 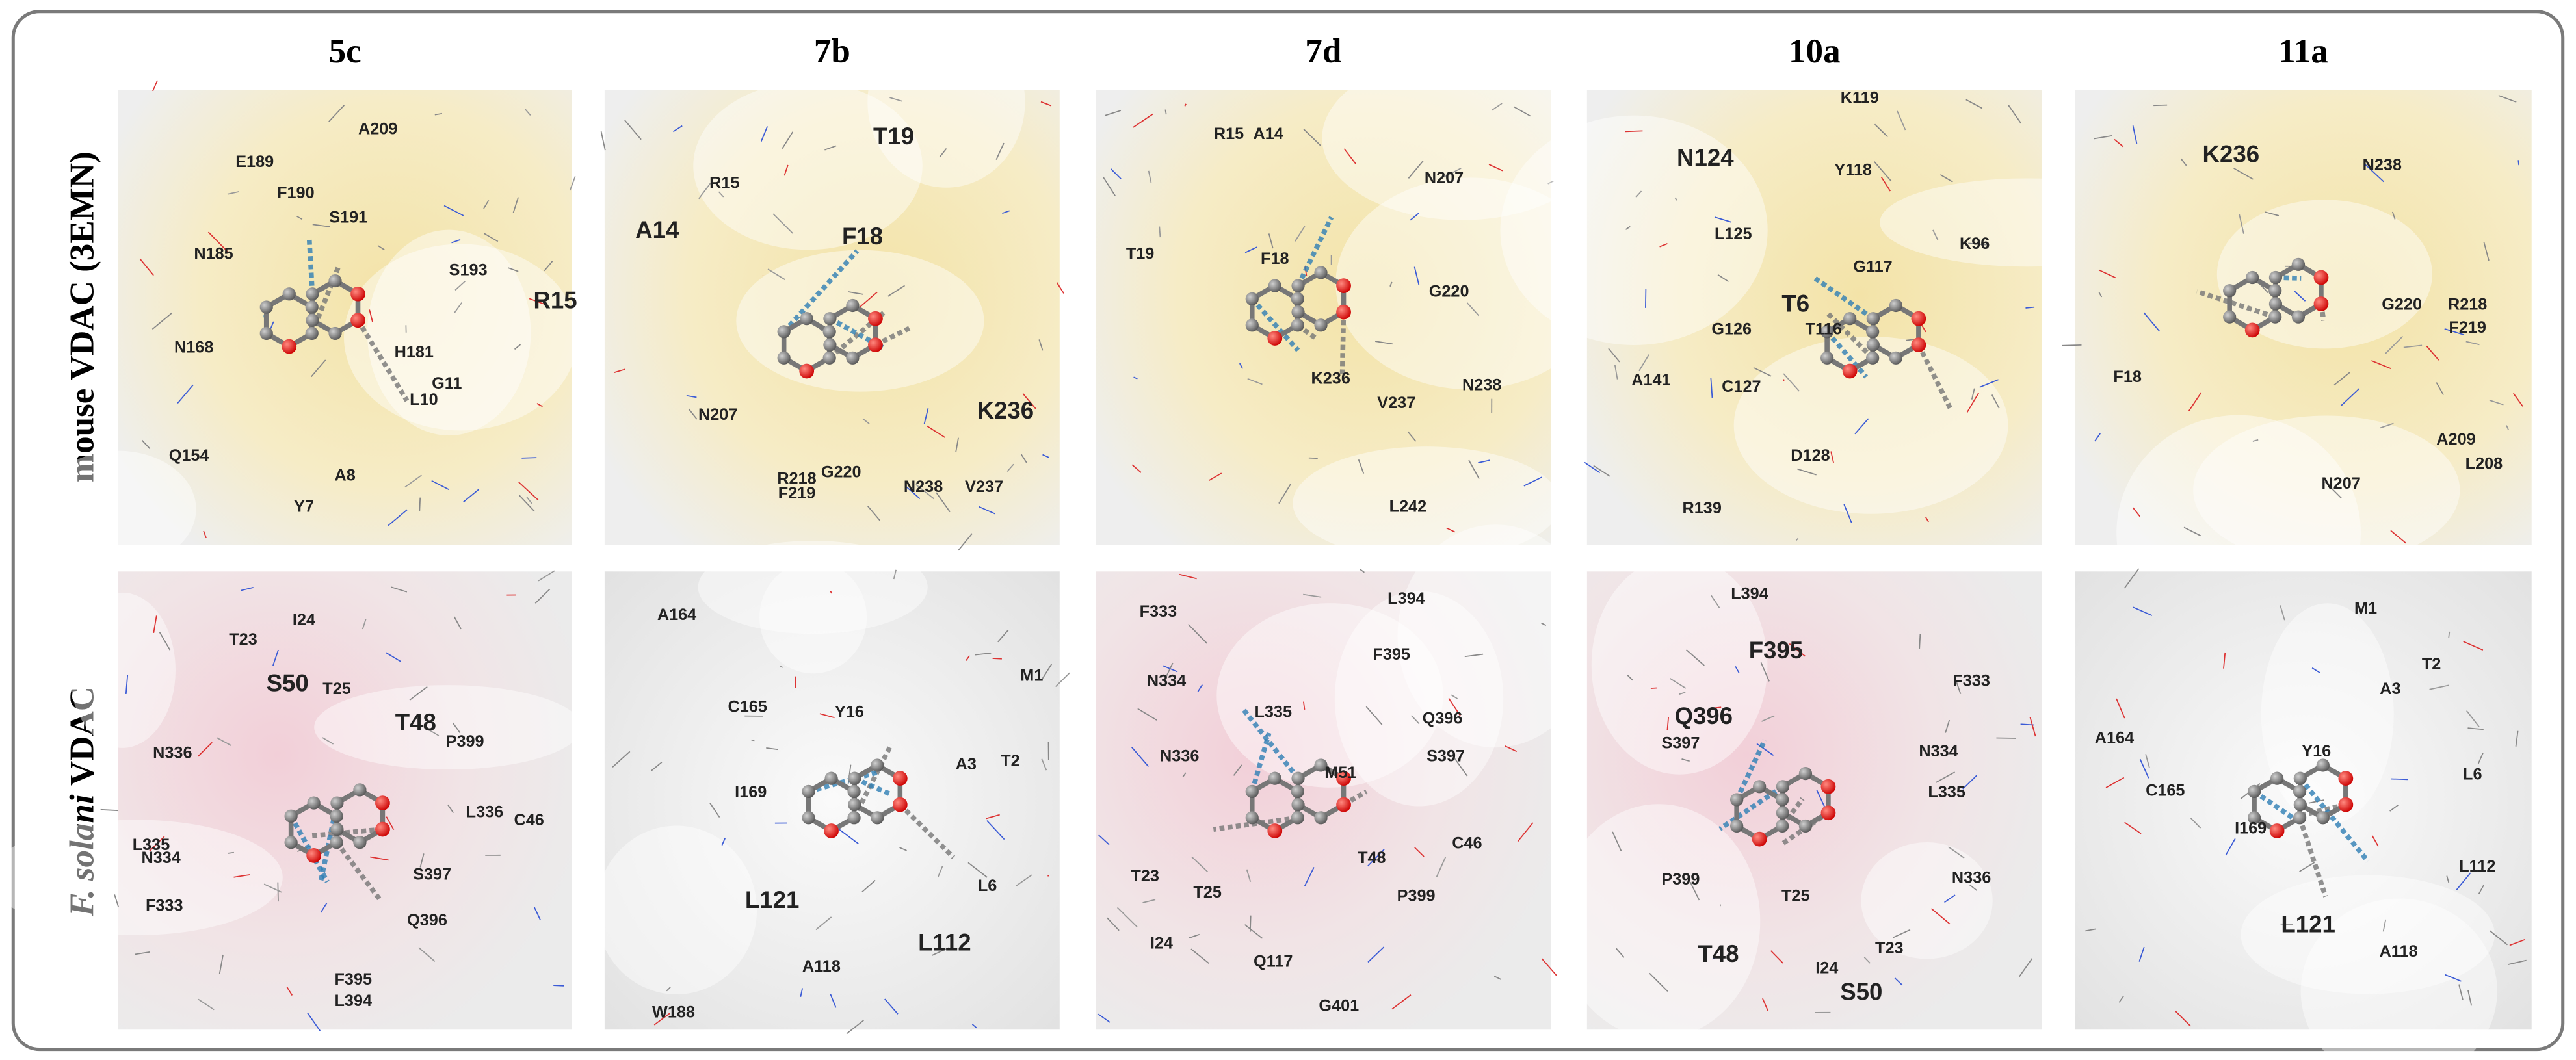 I want to click on residue-label: H181, so click(x=414, y=352).